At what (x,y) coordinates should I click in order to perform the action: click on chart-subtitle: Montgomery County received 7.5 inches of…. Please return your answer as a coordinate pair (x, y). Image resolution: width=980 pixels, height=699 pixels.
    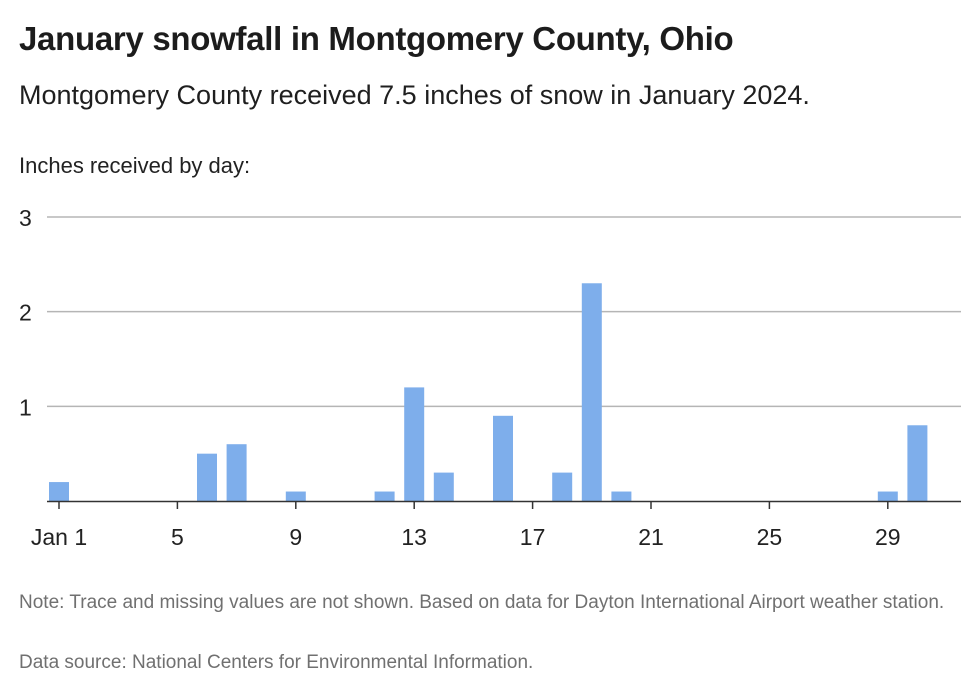
    Looking at the image, I should click on (414, 95).